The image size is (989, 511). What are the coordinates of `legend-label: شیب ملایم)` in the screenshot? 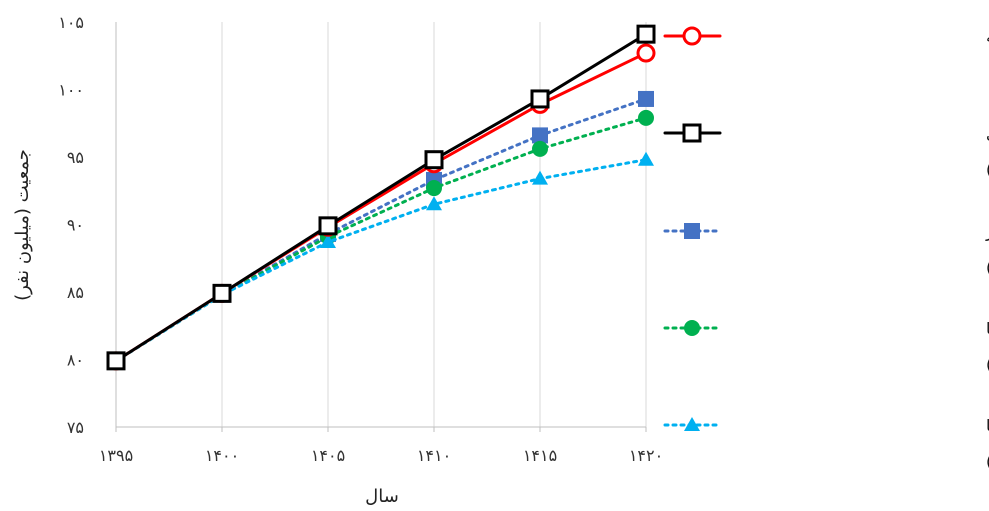 It's located at (987, 364).